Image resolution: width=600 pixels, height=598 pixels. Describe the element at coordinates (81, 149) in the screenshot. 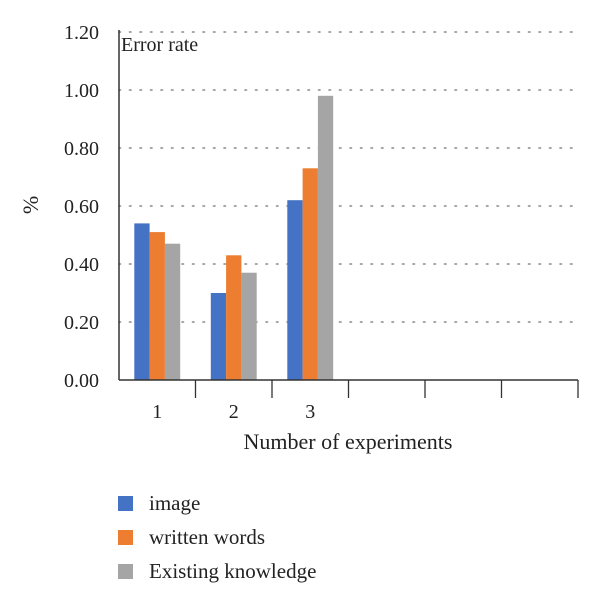

I see `y-tick-label: 0.80` at that location.